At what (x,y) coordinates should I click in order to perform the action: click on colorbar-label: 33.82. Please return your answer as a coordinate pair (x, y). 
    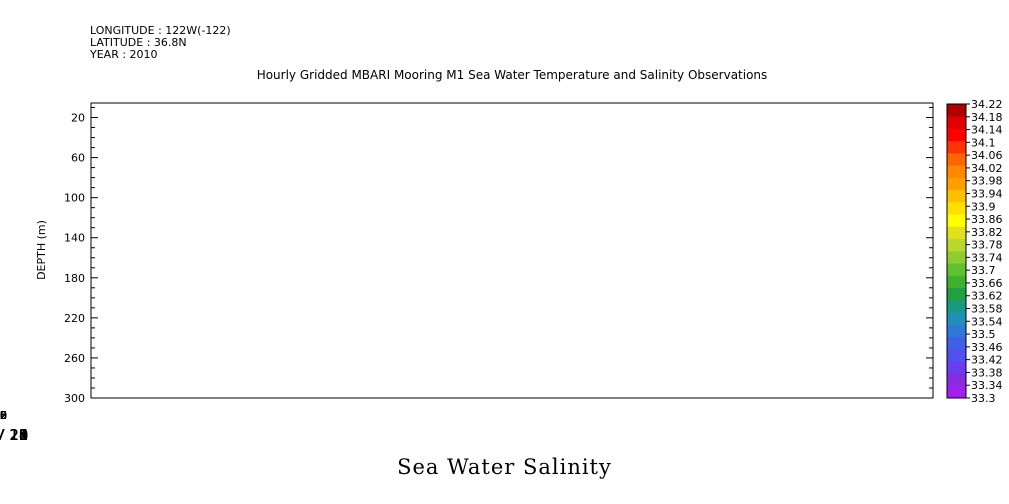
    Looking at the image, I should click on (987, 232).